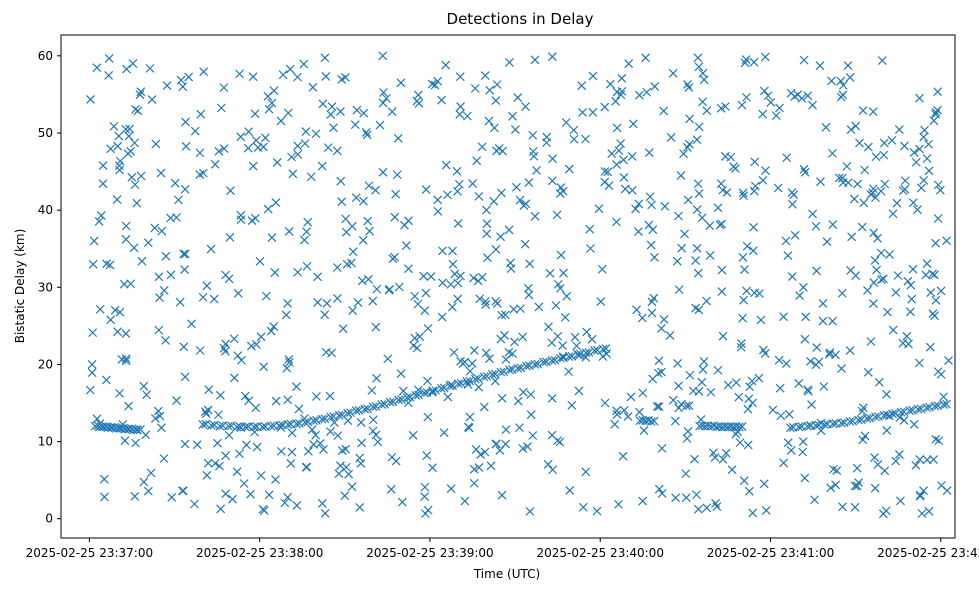 The image size is (979, 590). I want to click on y-tick-label: 60, so click(45, 56).